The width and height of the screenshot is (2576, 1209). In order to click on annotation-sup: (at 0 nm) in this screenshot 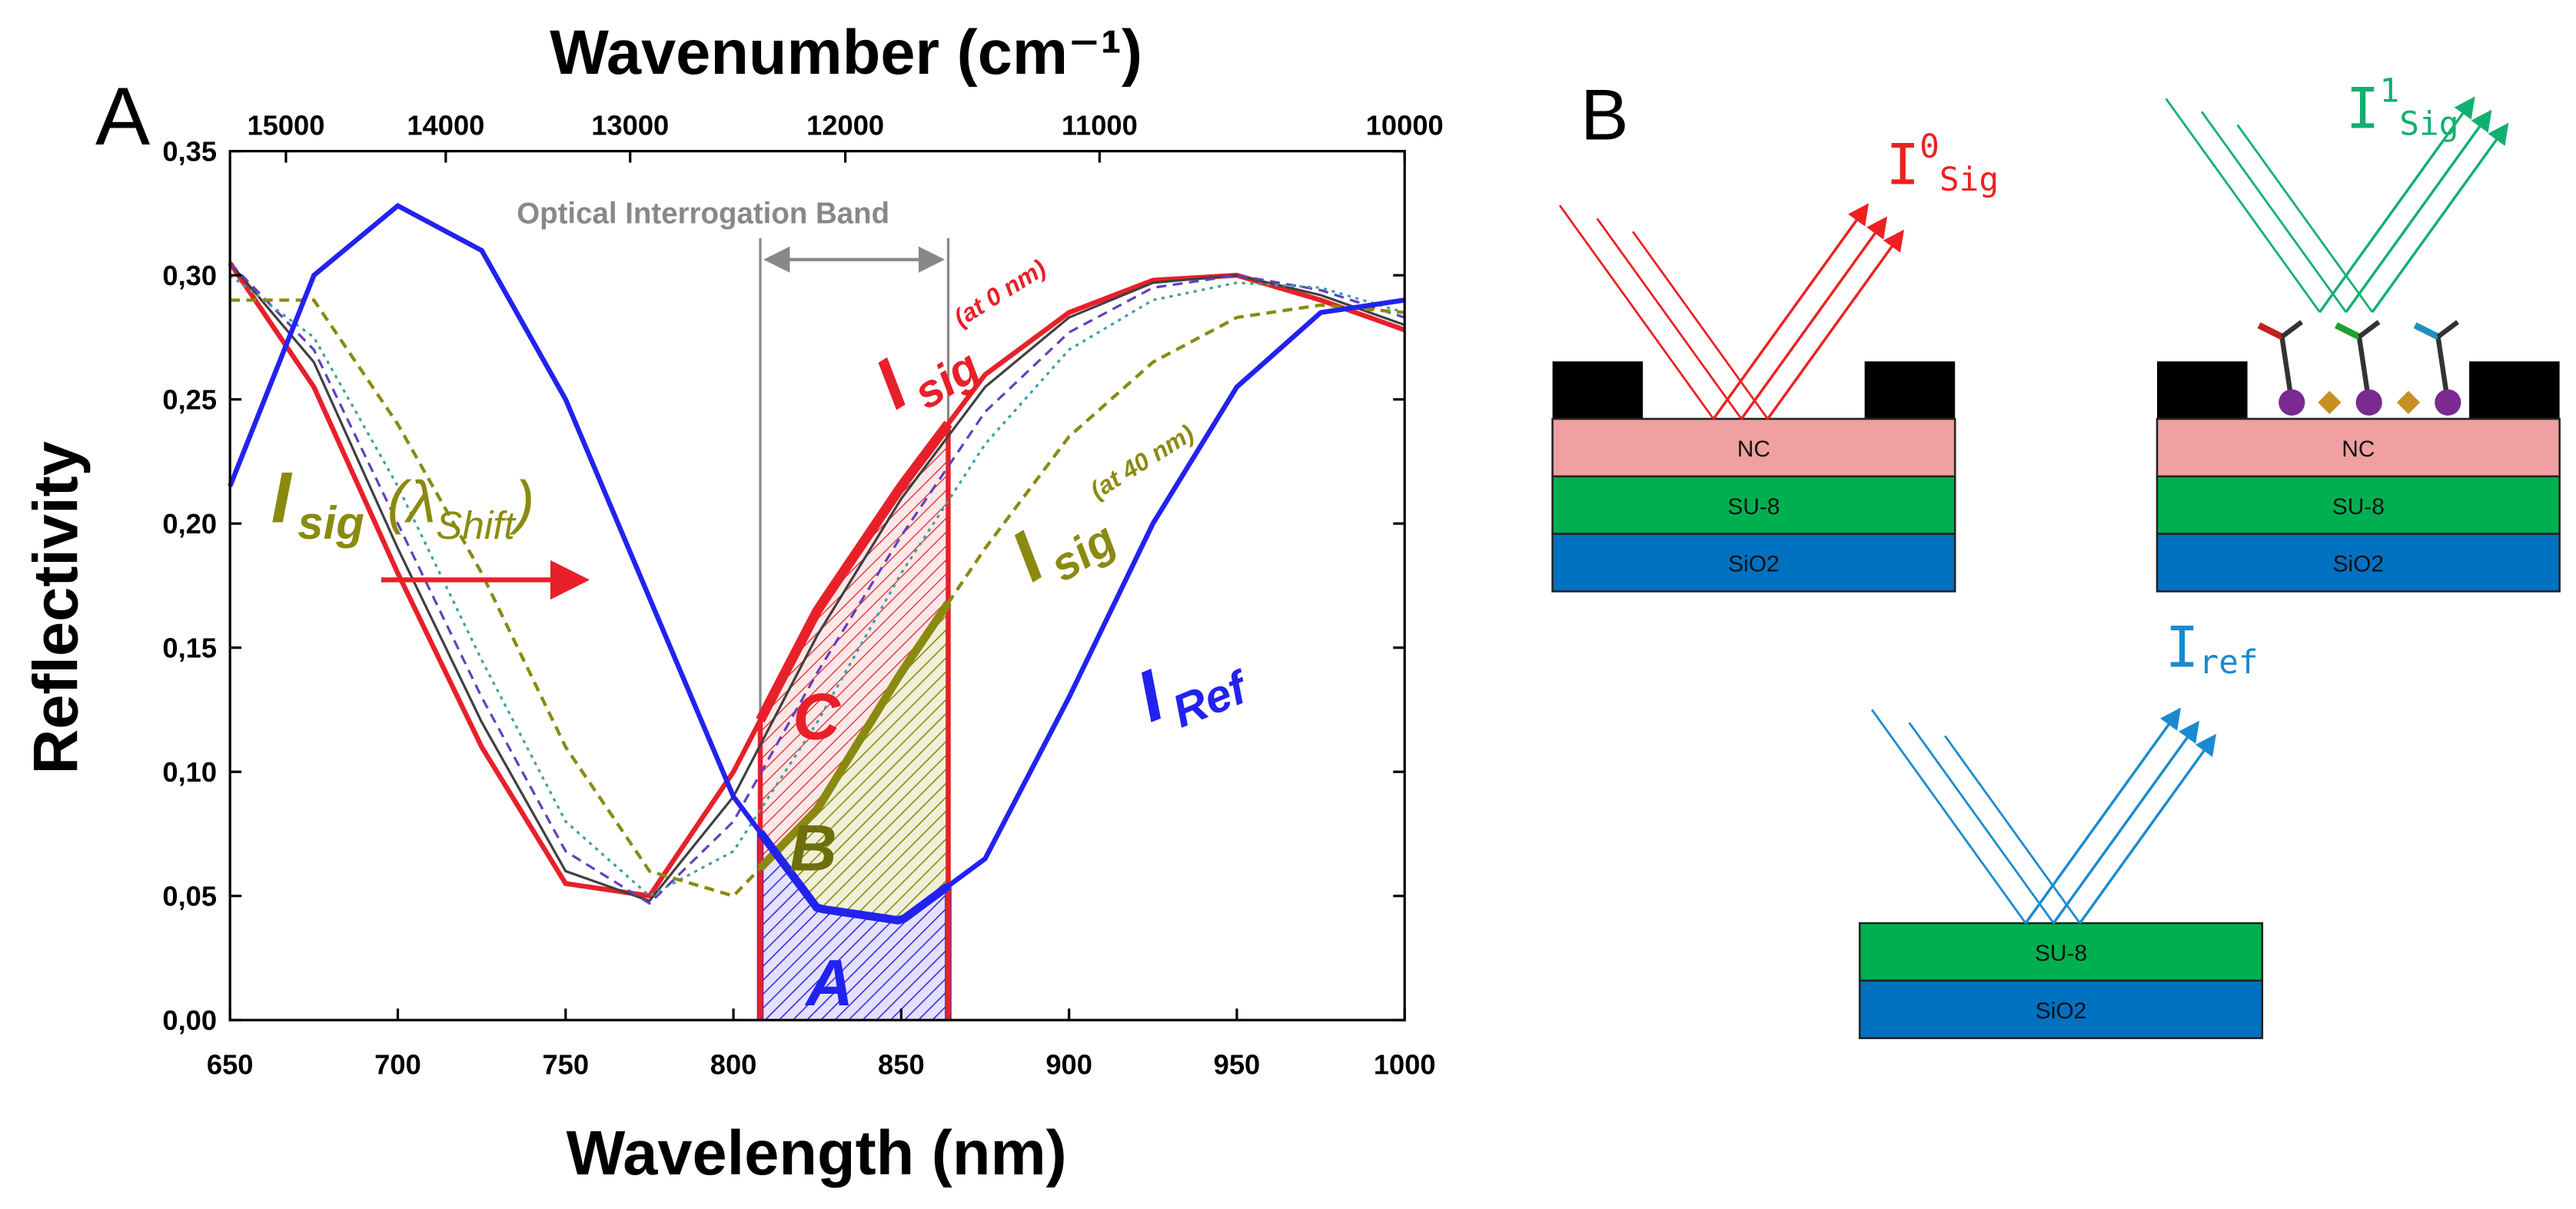, I will do `click(999, 292)`.